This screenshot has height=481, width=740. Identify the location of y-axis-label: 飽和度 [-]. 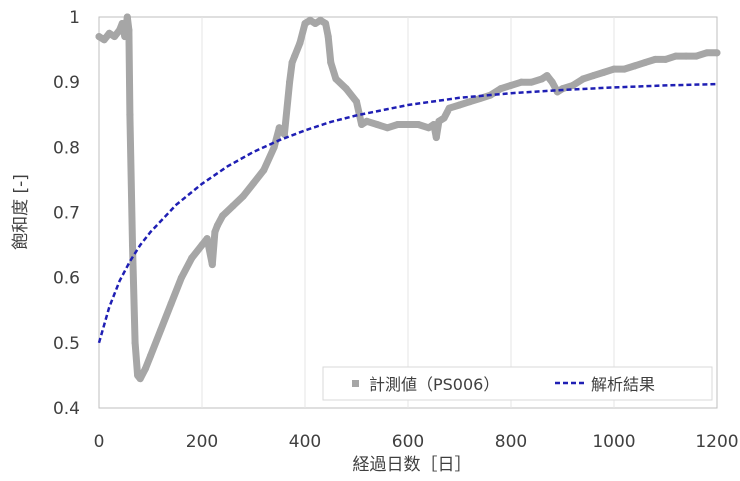
(21, 212).